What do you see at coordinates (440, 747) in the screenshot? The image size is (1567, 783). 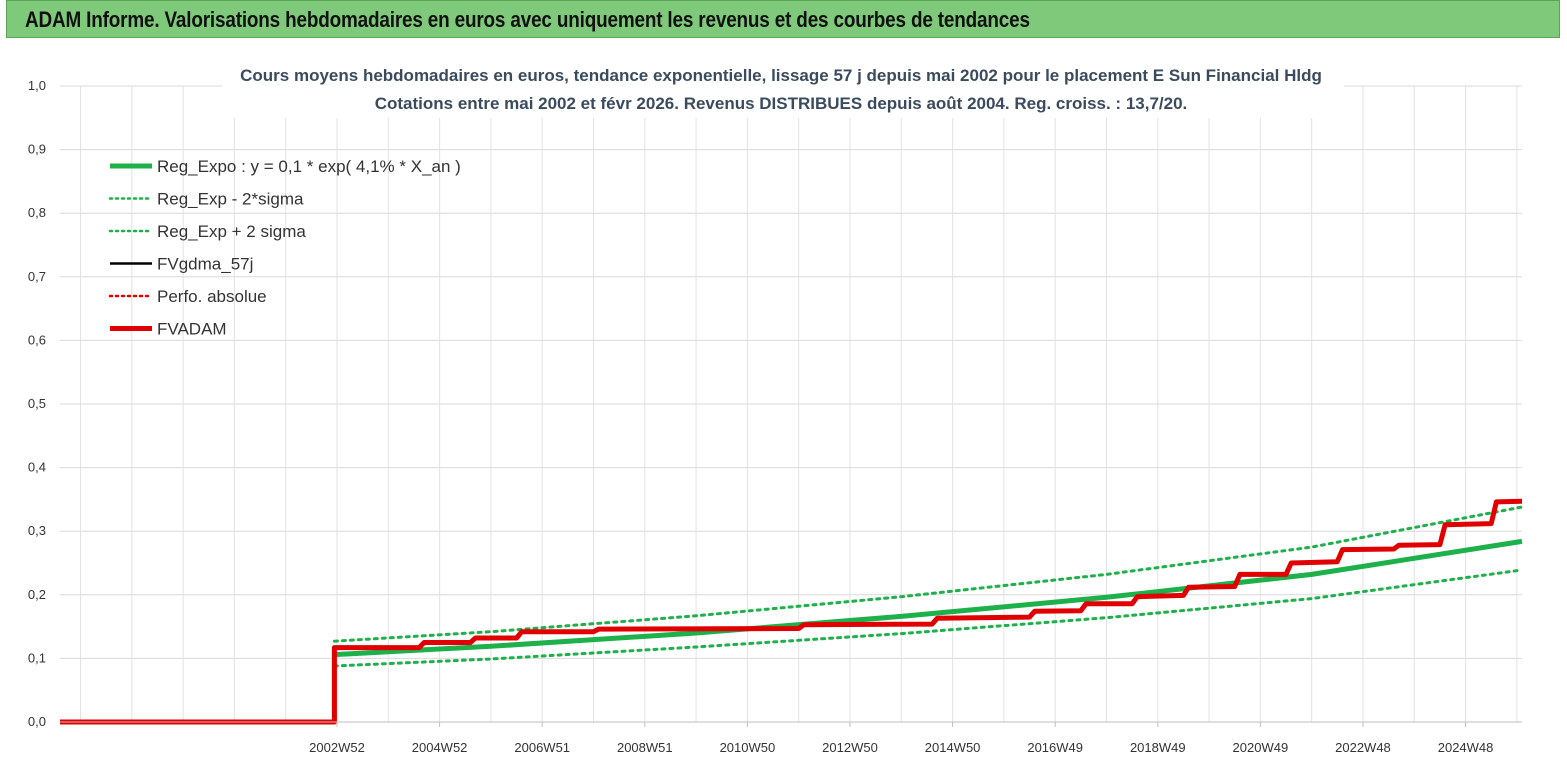 I see `x-tick-label: 2004W52` at bounding box center [440, 747].